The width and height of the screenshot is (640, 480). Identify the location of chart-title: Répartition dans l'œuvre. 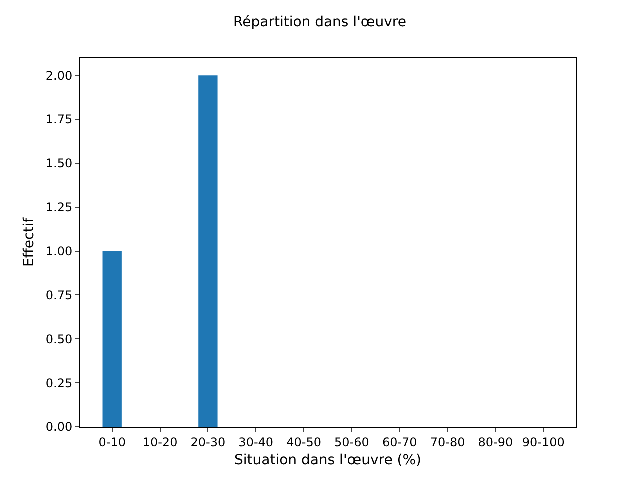
(320, 22).